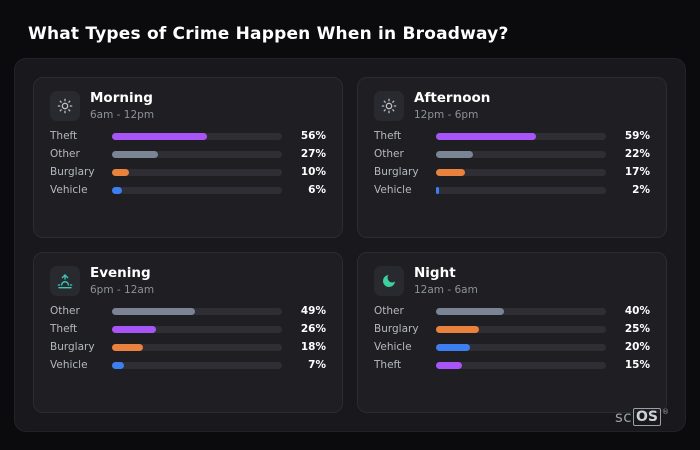  Describe the element at coordinates (313, 172) in the screenshot. I see `bar-value: 10%` at that location.